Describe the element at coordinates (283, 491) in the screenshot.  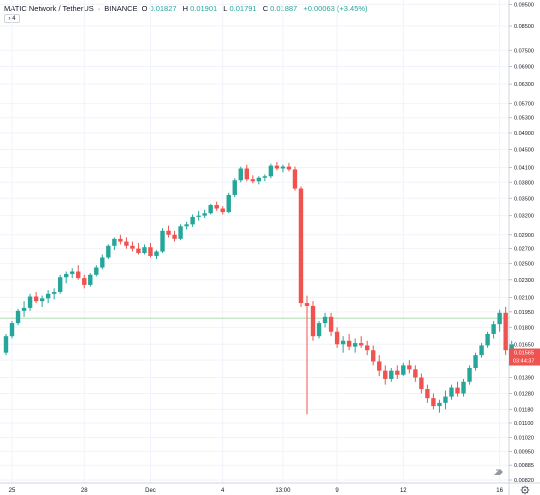
I see `x-tick-label: 13:00` at that location.